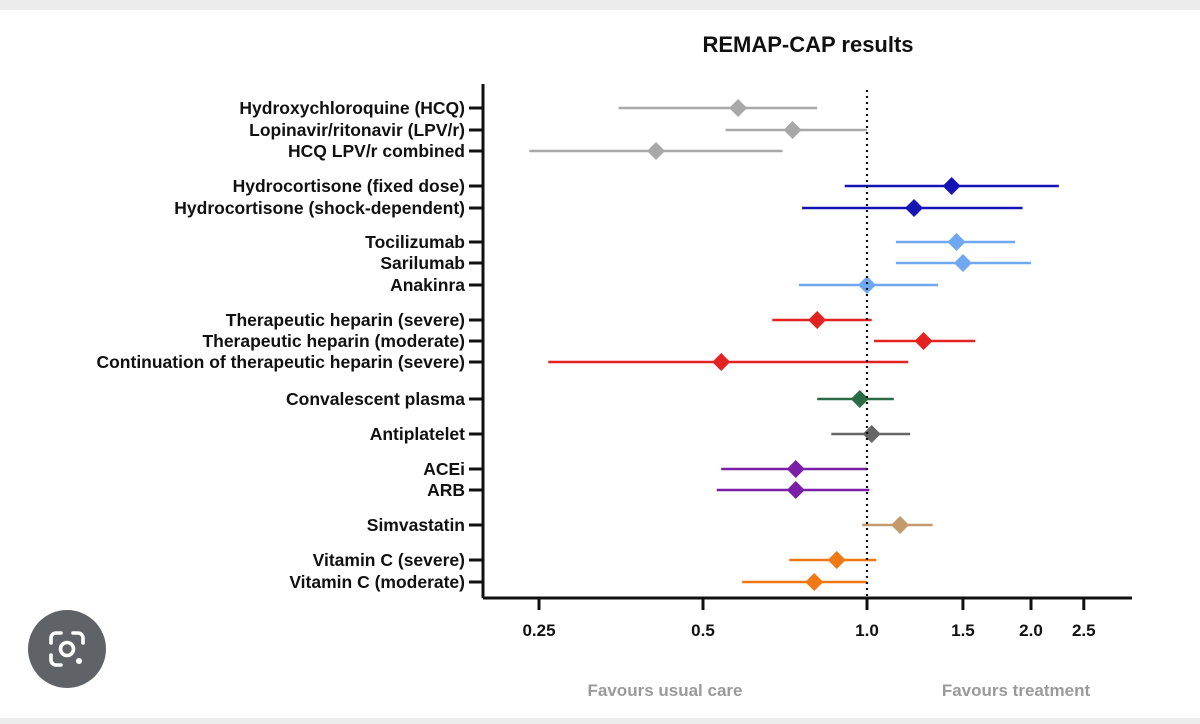  I want to click on row-label: Lopinavir/ritonavir (LPV/r), so click(357, 130).